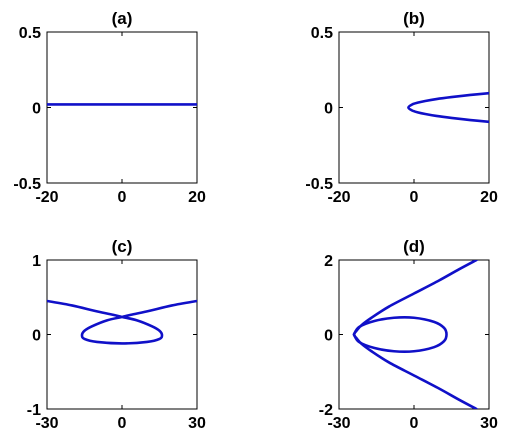  What do you see at coordinates (326, 410) in the screenshot?
I see `y-tick-label: -2` at bounding box center [326, 410].